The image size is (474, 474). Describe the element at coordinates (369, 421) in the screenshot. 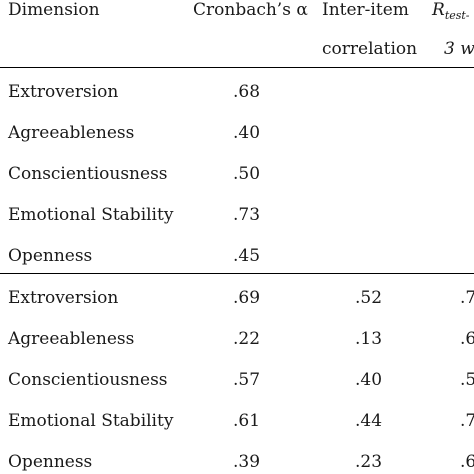

I see `s2-row4-interitem: .44` at that location.